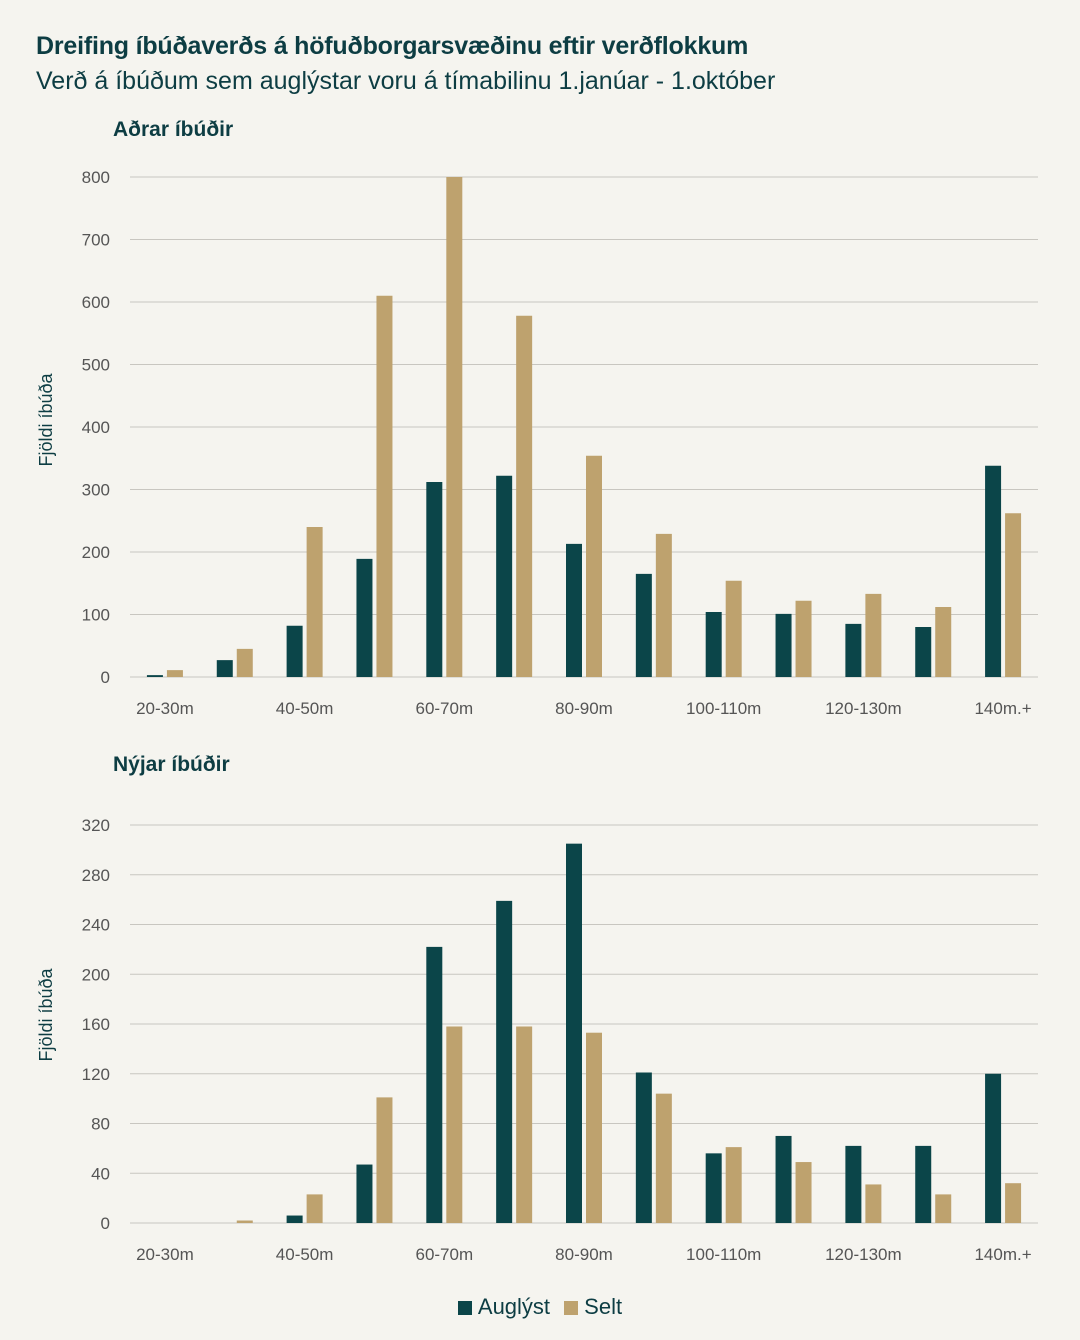 The width and height of the screenshot is (1080, 1340). Describe the element at coordinates (96, 427) in the screenshot. I see `y-tick-label: 400` at that location.